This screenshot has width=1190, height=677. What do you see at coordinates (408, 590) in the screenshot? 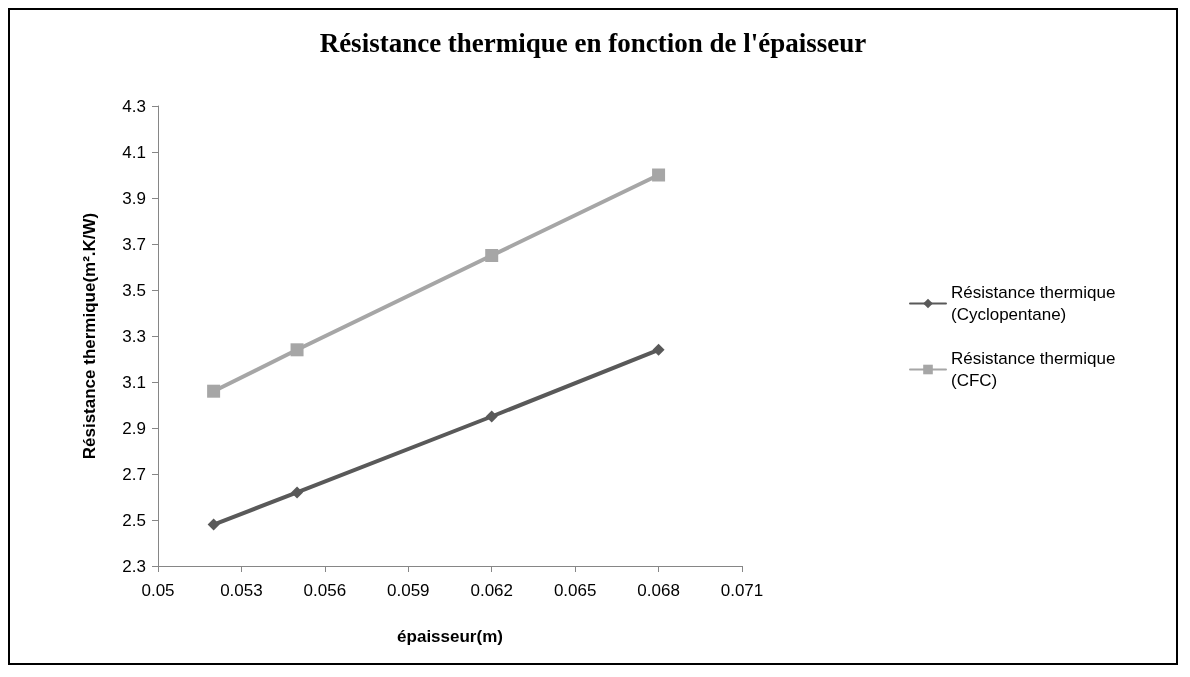
I see `x-tick-label: 0.059` at bounding box center [408, 590].